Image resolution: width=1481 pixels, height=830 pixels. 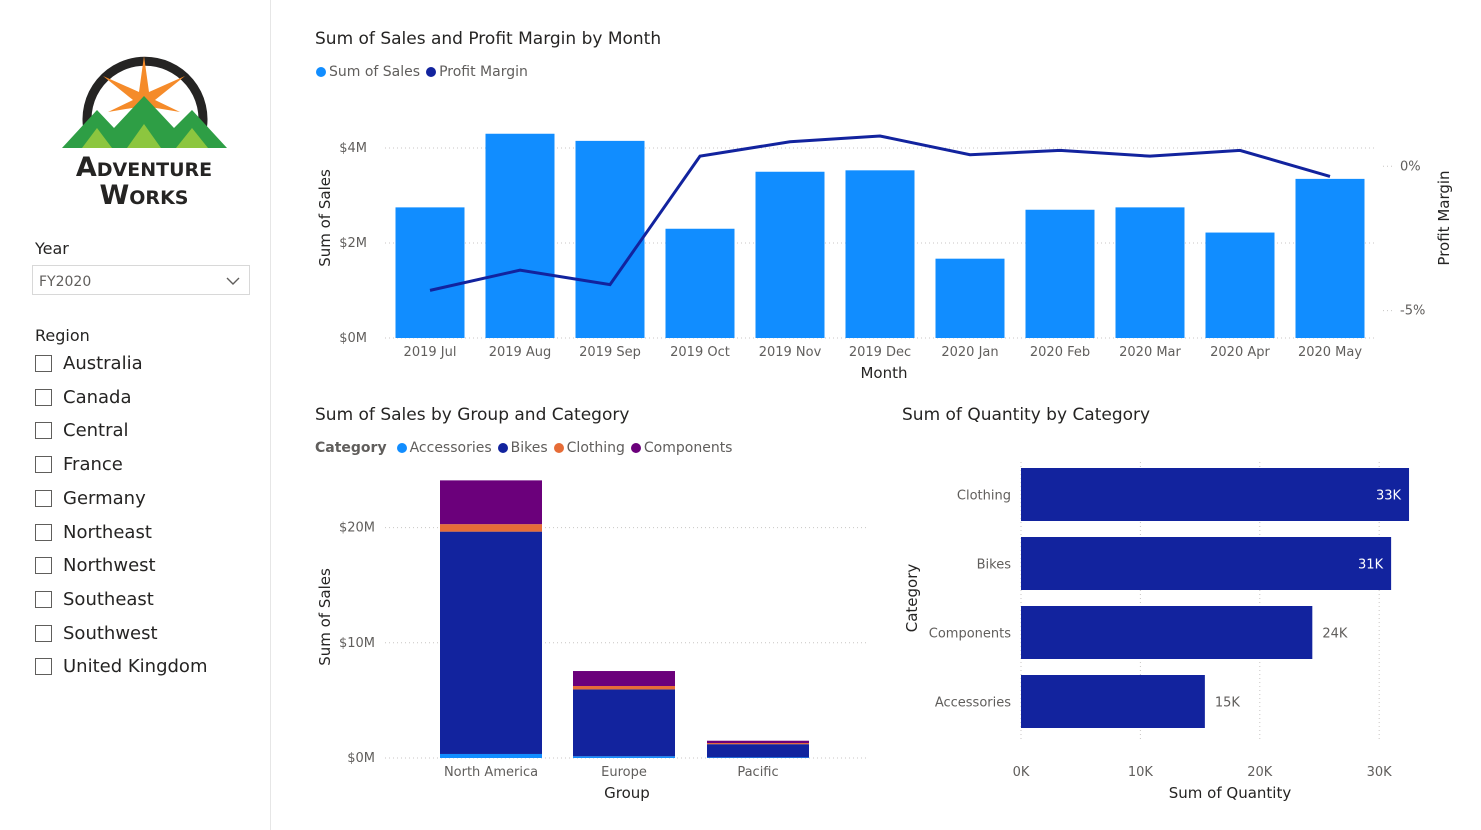 I want to click on quantity-bar-accessories, so click(x=1113, y=701).